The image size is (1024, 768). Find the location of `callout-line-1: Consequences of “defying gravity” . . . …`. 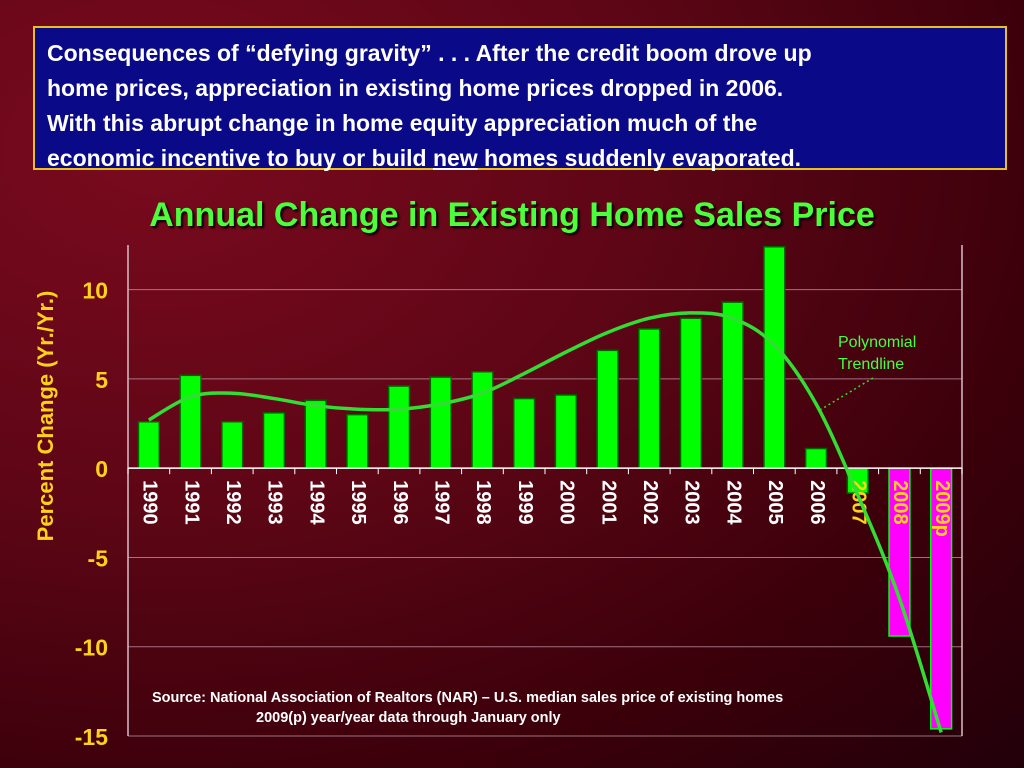

callout-line-1: Consequences of “defying gravity” . . . … is located at coordinates (429, 53).